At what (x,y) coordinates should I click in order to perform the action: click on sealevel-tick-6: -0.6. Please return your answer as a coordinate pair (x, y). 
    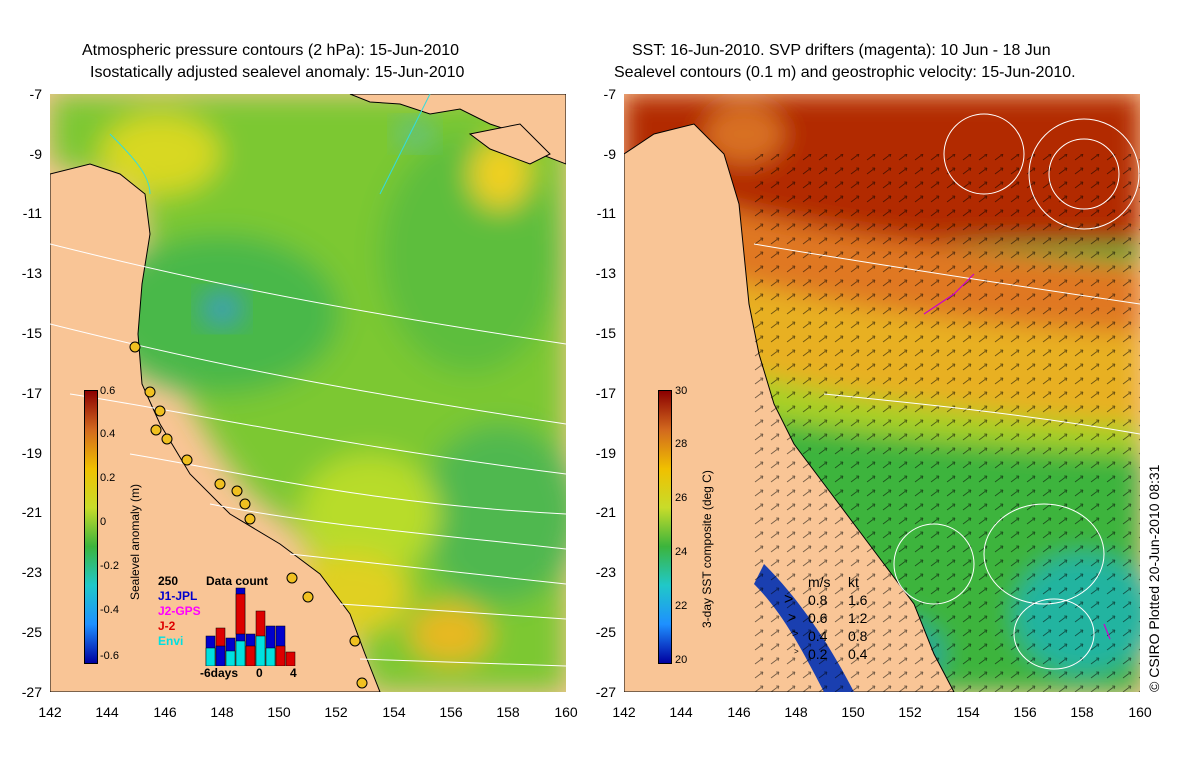
    Looking at the image, I should click on (109, 656).